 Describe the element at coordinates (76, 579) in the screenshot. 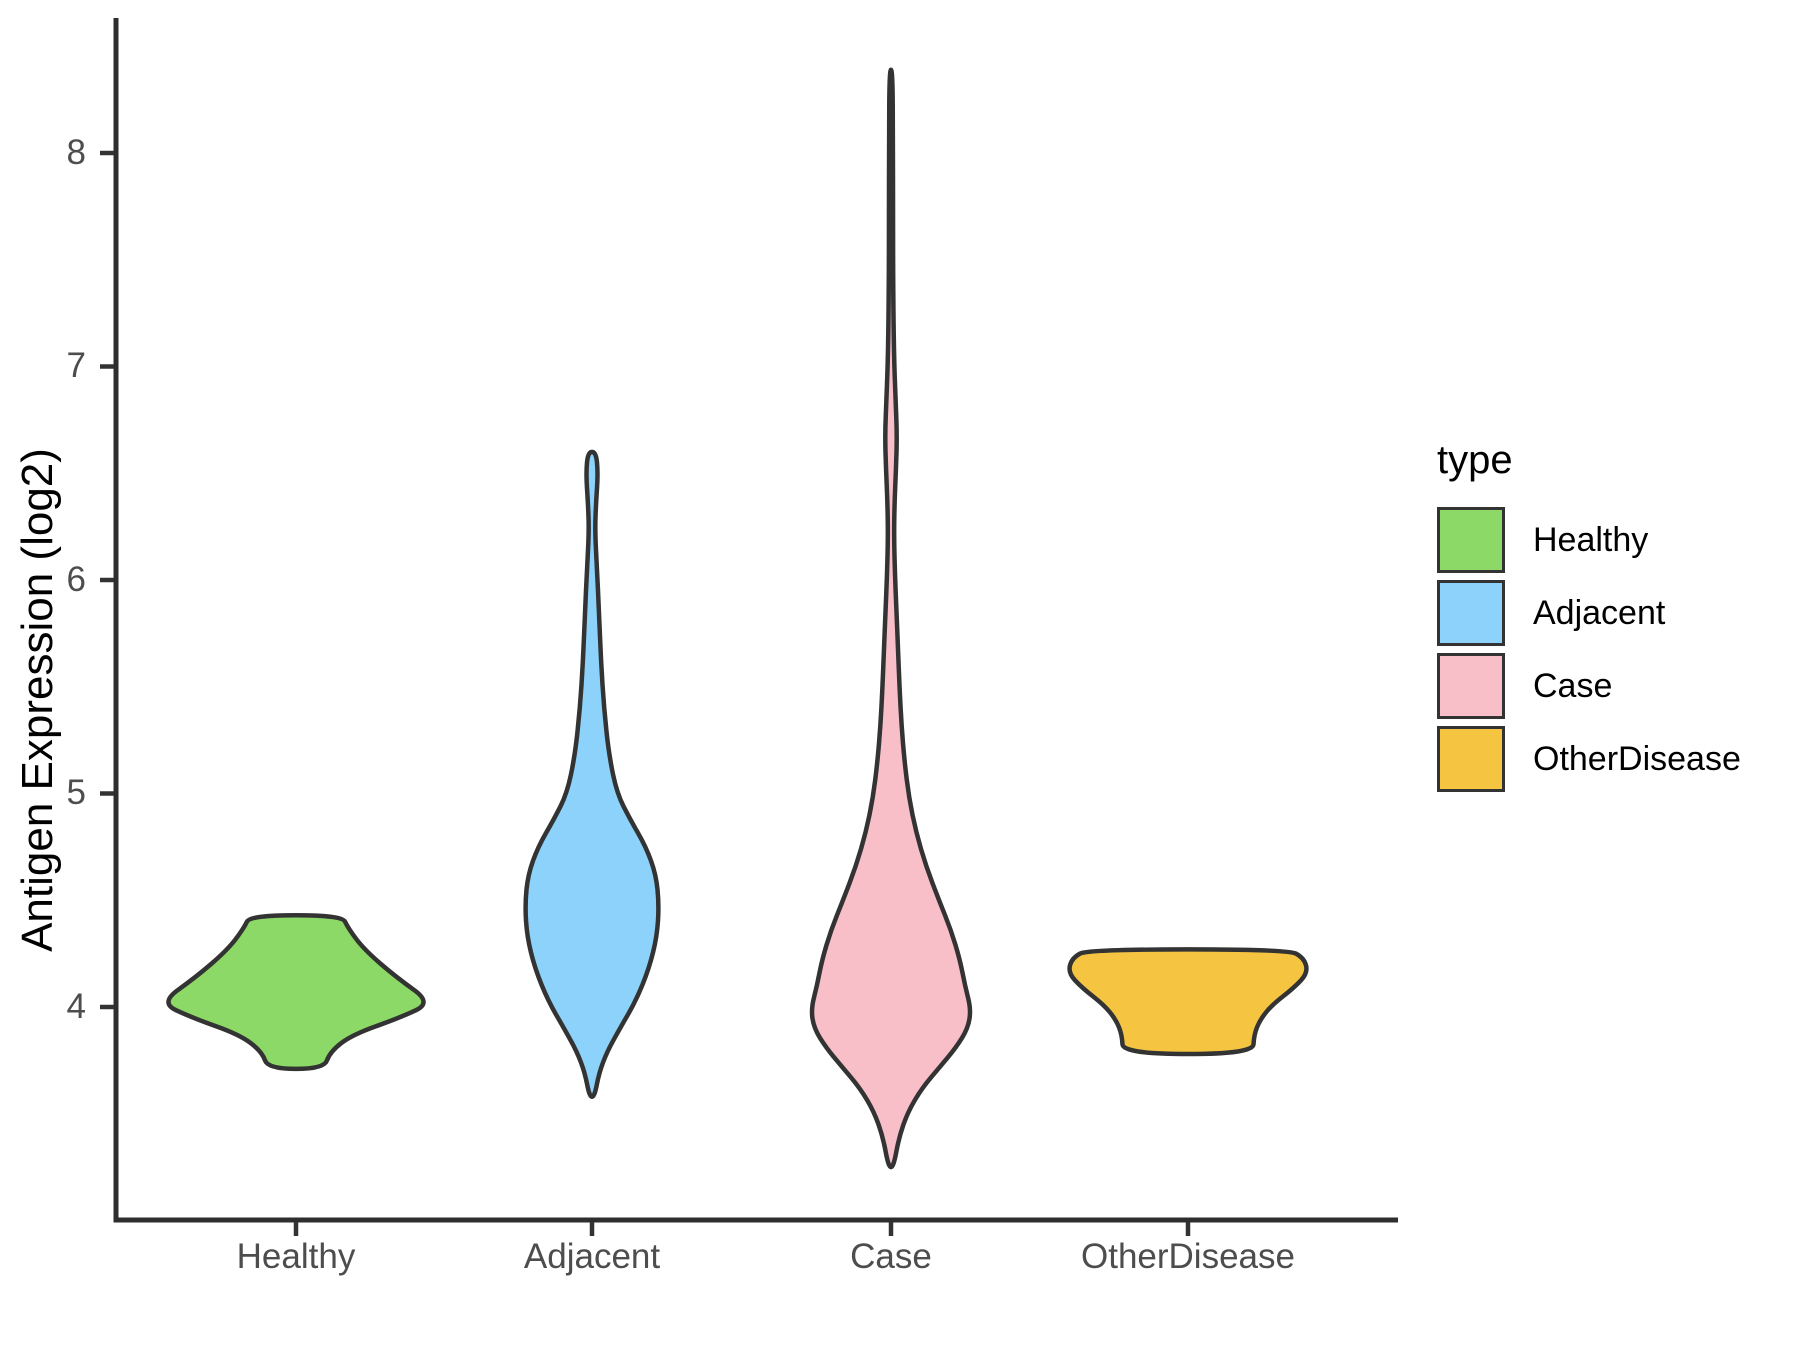

I see `y-tick-label-6: 6` at that location.